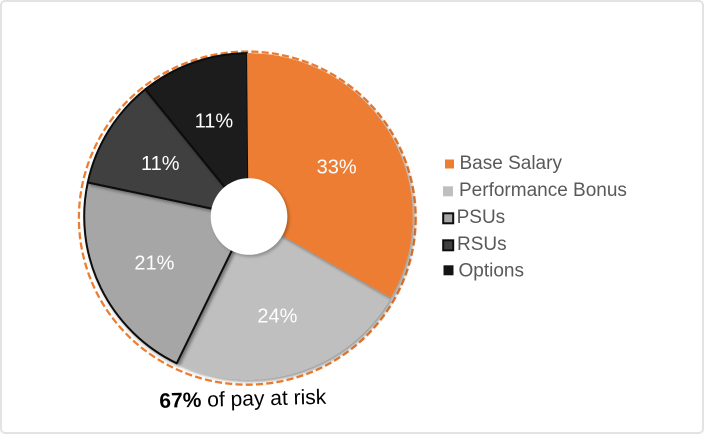  I want to click on svg-text: Performance Bonus, so click(543, 190).